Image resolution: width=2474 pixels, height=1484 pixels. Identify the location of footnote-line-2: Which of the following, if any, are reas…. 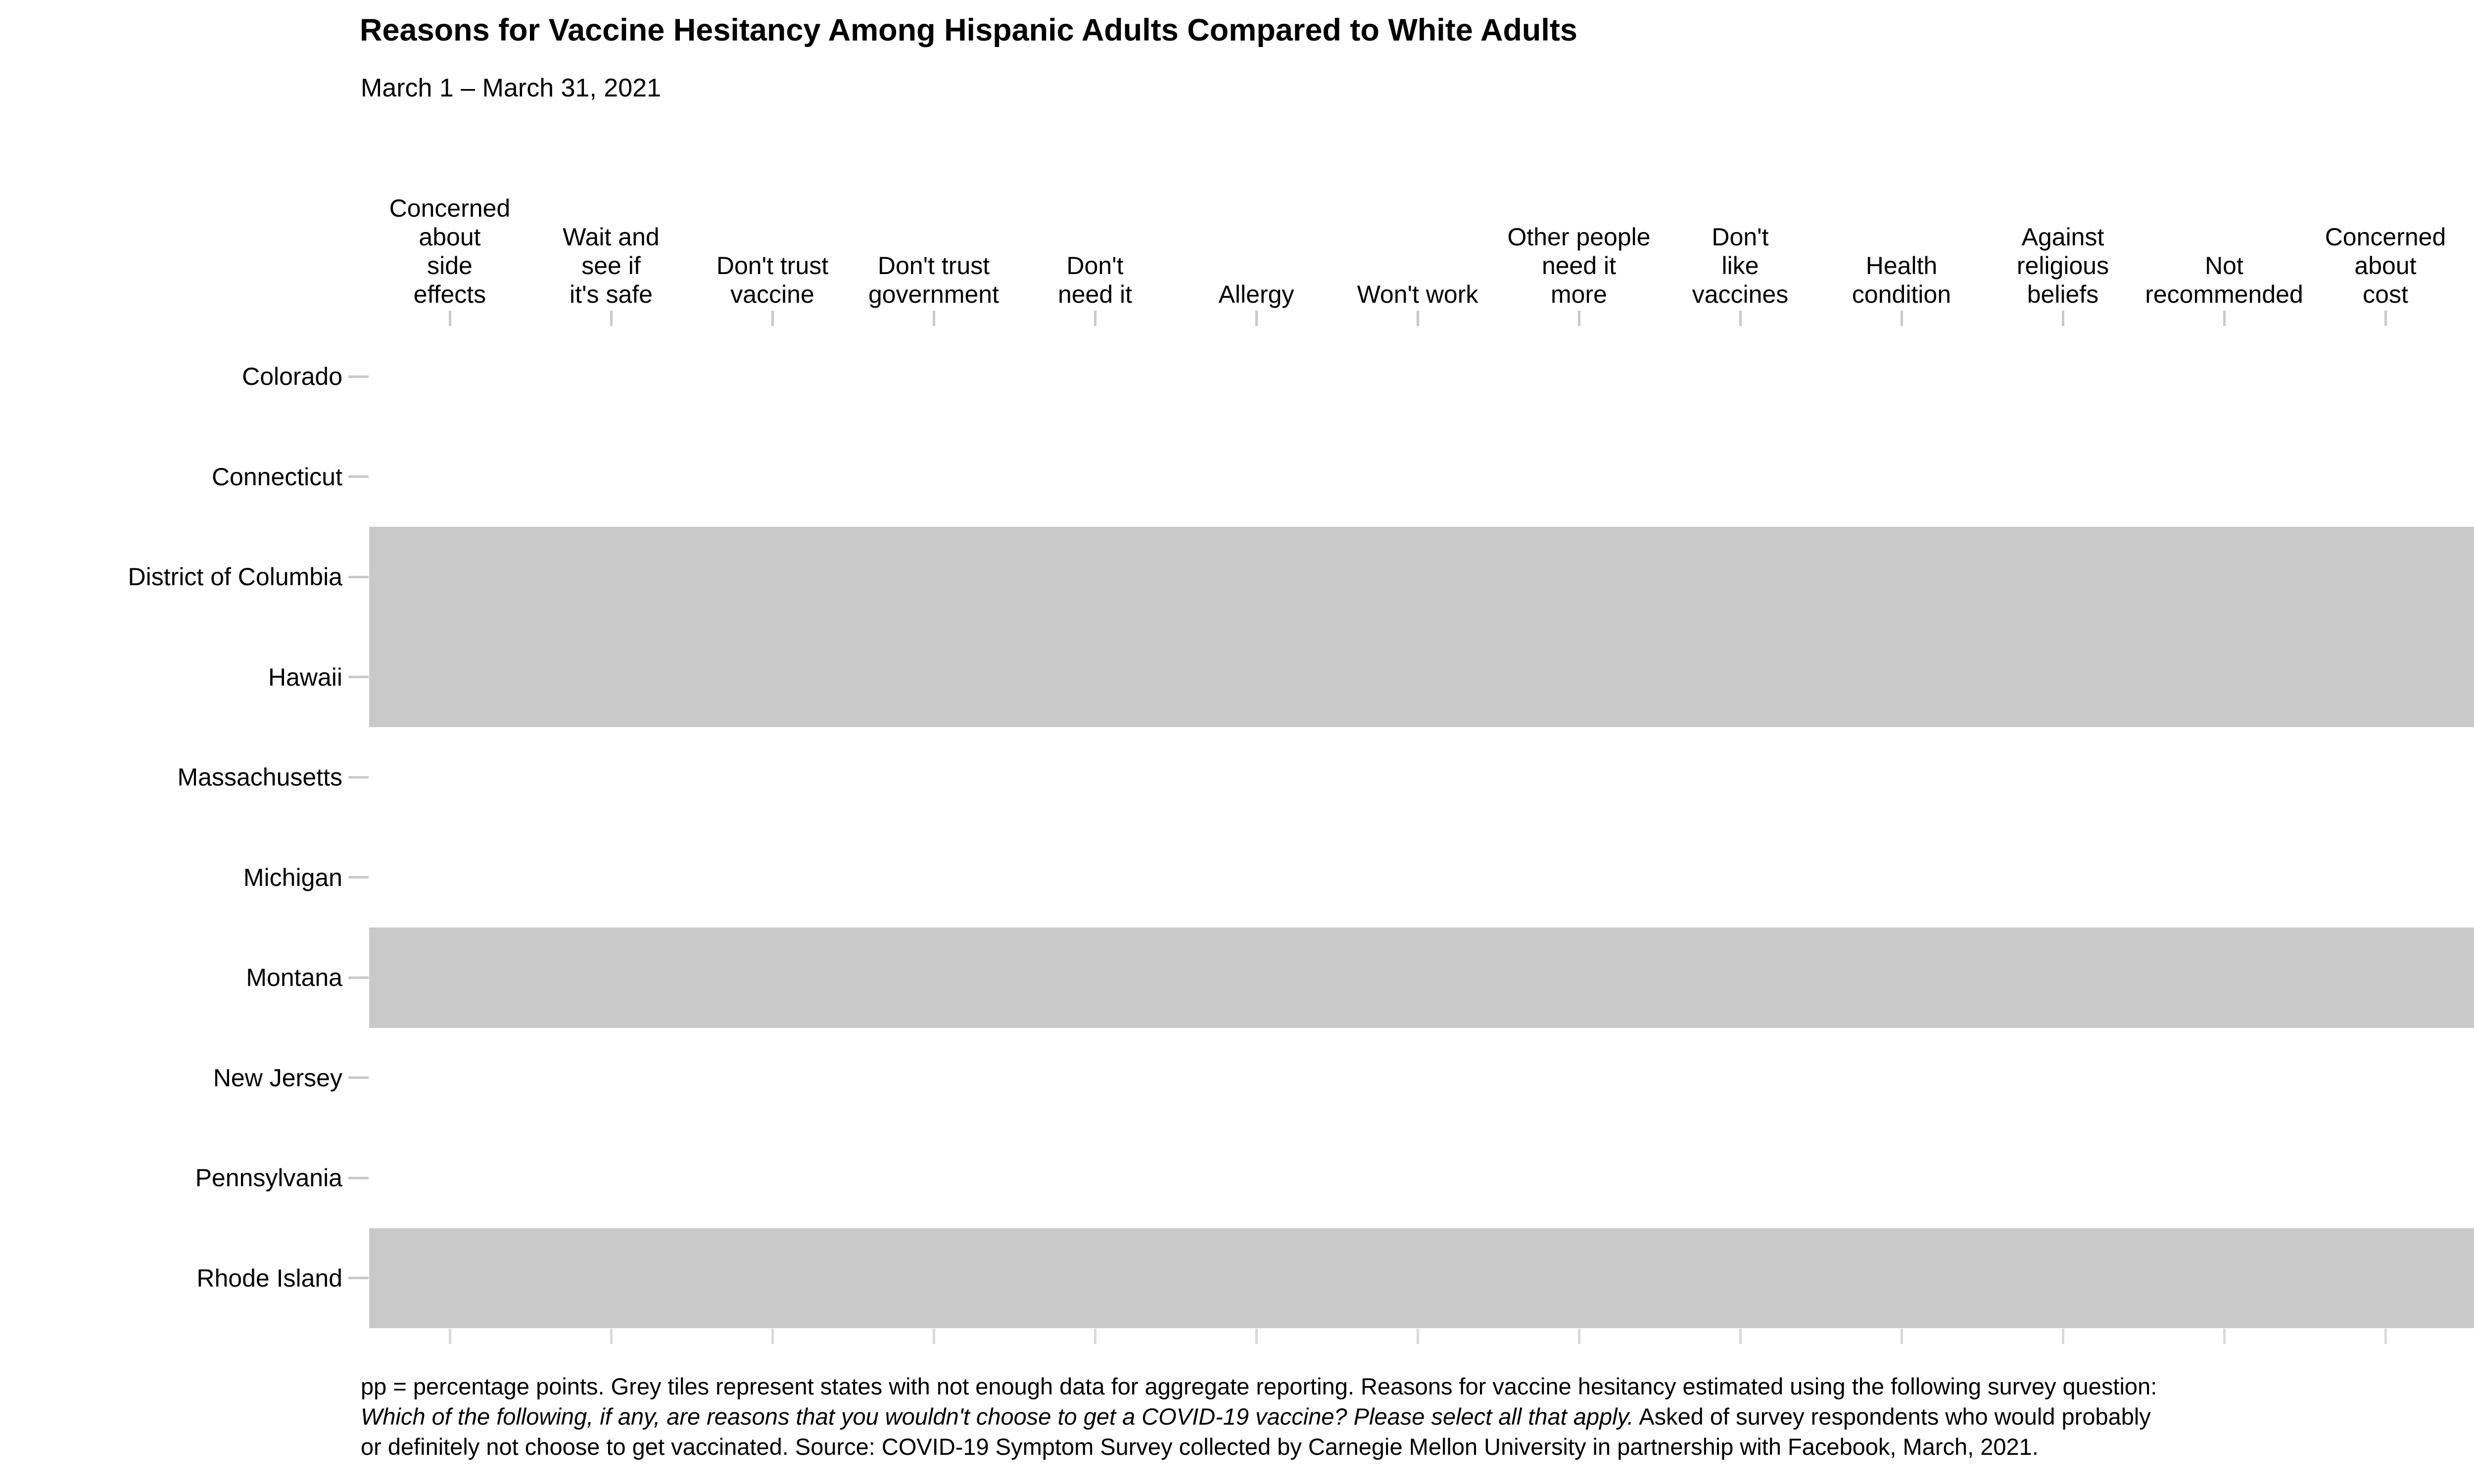
(1259, 1416).